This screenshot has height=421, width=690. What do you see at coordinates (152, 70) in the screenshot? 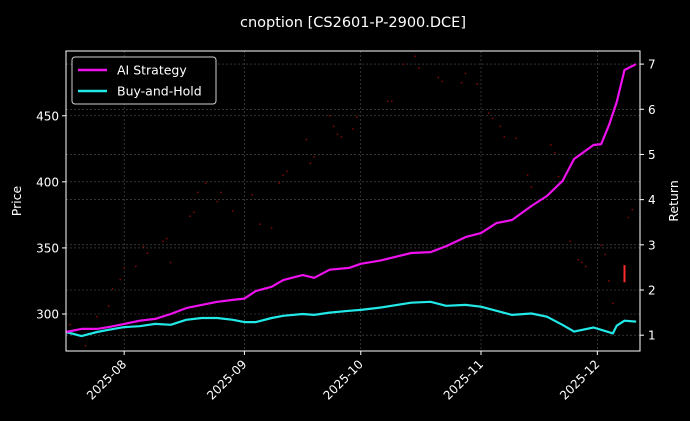
I see `legend-label-ai-strategy: AI Strategy` at bounding box center [152, 70].